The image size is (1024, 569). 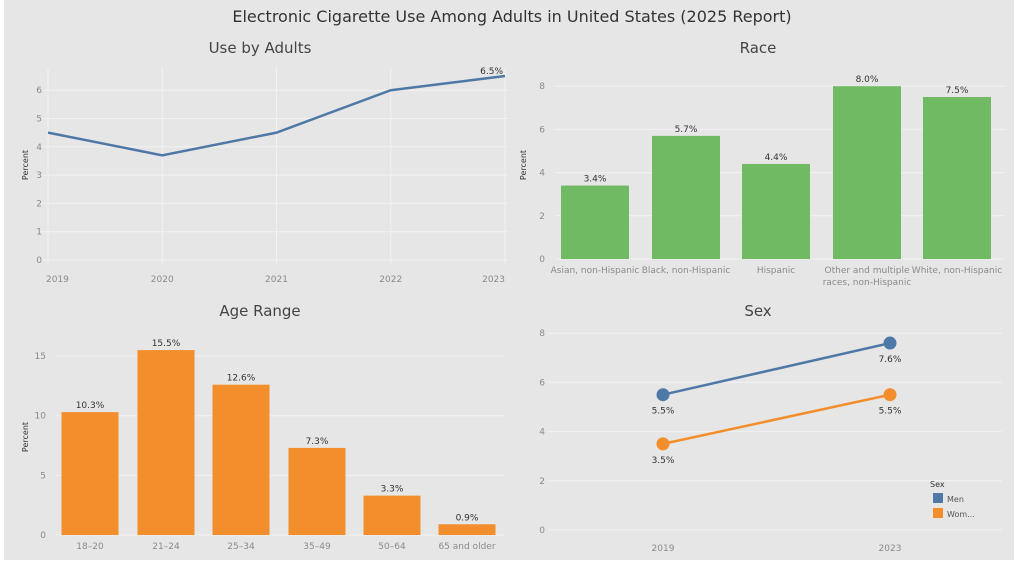 What do you see at coordinates (776, 271) in the screenshot?
I see `x-tick-label: Hispanic` at bounding box center [776, 271].